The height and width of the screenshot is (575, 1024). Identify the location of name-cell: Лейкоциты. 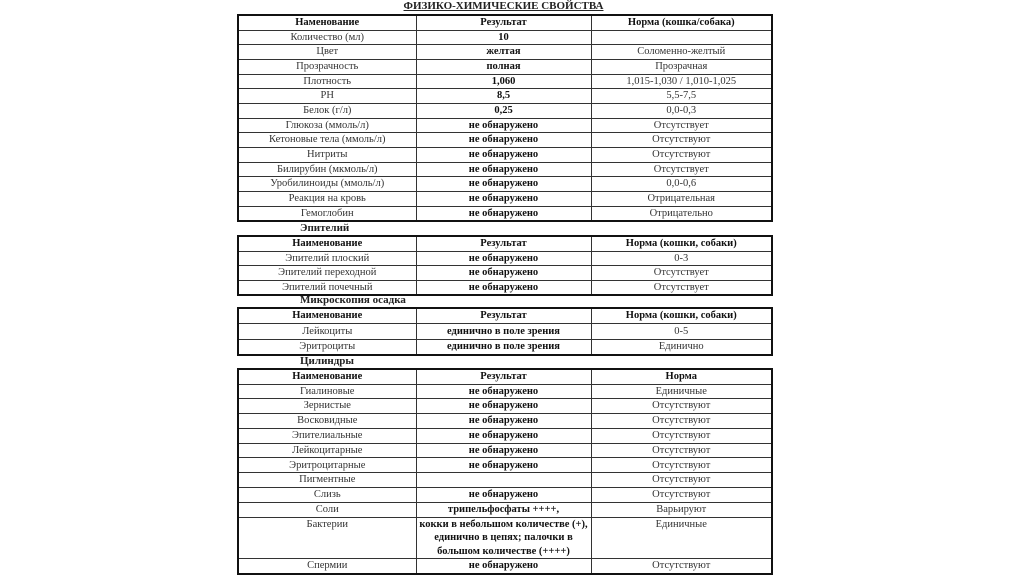
(327, 331).